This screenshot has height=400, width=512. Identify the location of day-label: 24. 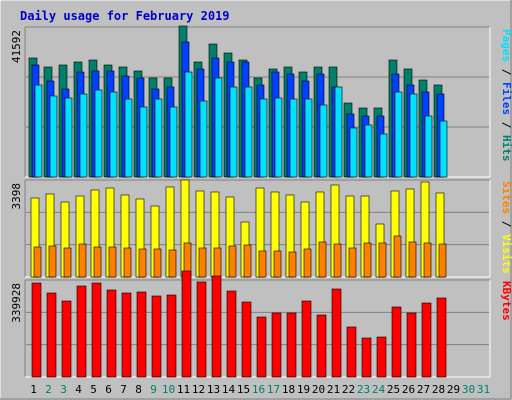
(379, 389).